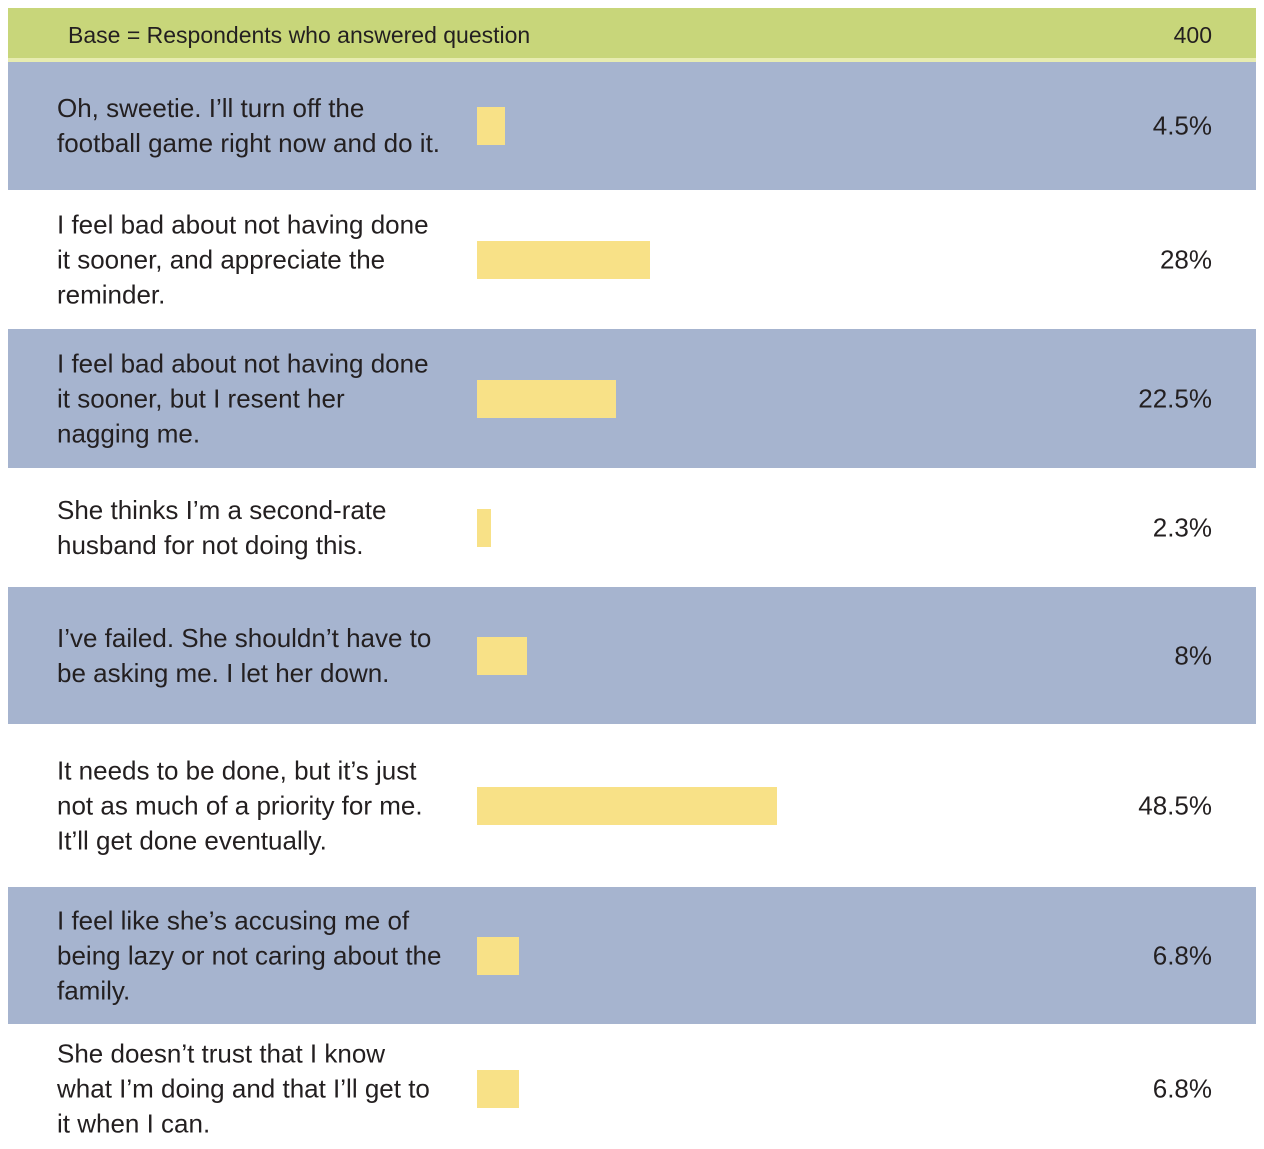  Describe the element at coordinates (1175, 398) in the screenshot. I see `value-label: 22.5%` at that location.